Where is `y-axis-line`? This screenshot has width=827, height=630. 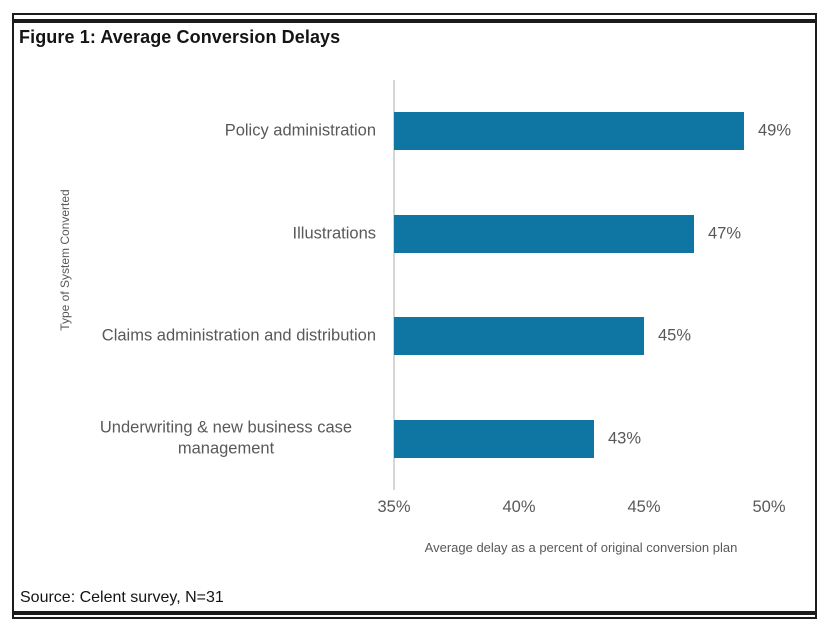
y-axis-line is located at coordinates (394, 285).